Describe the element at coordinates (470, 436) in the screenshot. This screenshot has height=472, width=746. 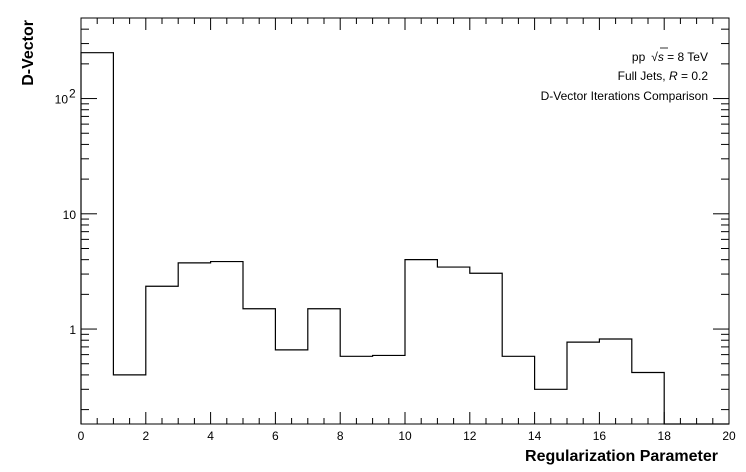
I see `x-tick-label: 12` at that location.